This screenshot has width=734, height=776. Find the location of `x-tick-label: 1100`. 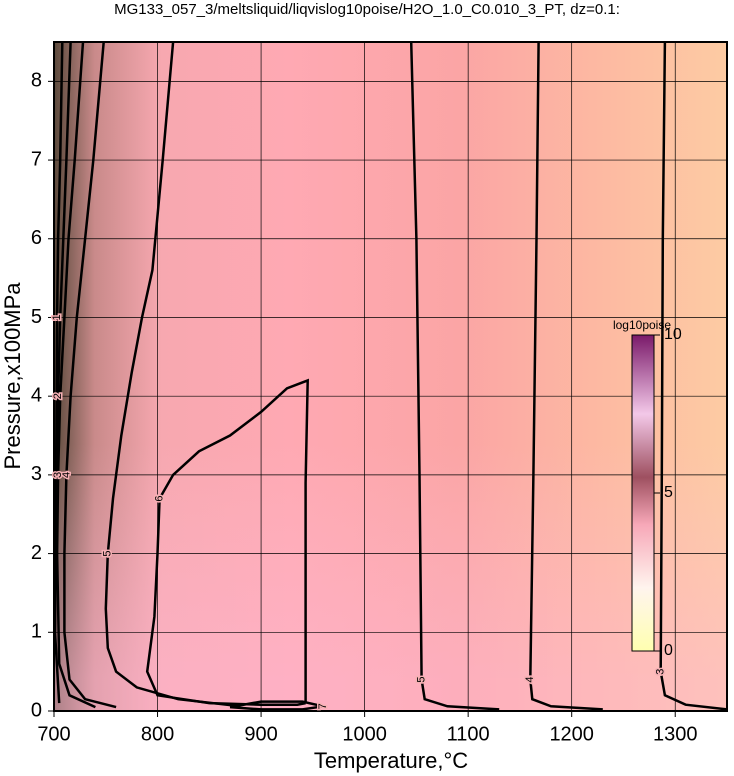

x-tick-label: 1100 is located at coordinates (468, 734).